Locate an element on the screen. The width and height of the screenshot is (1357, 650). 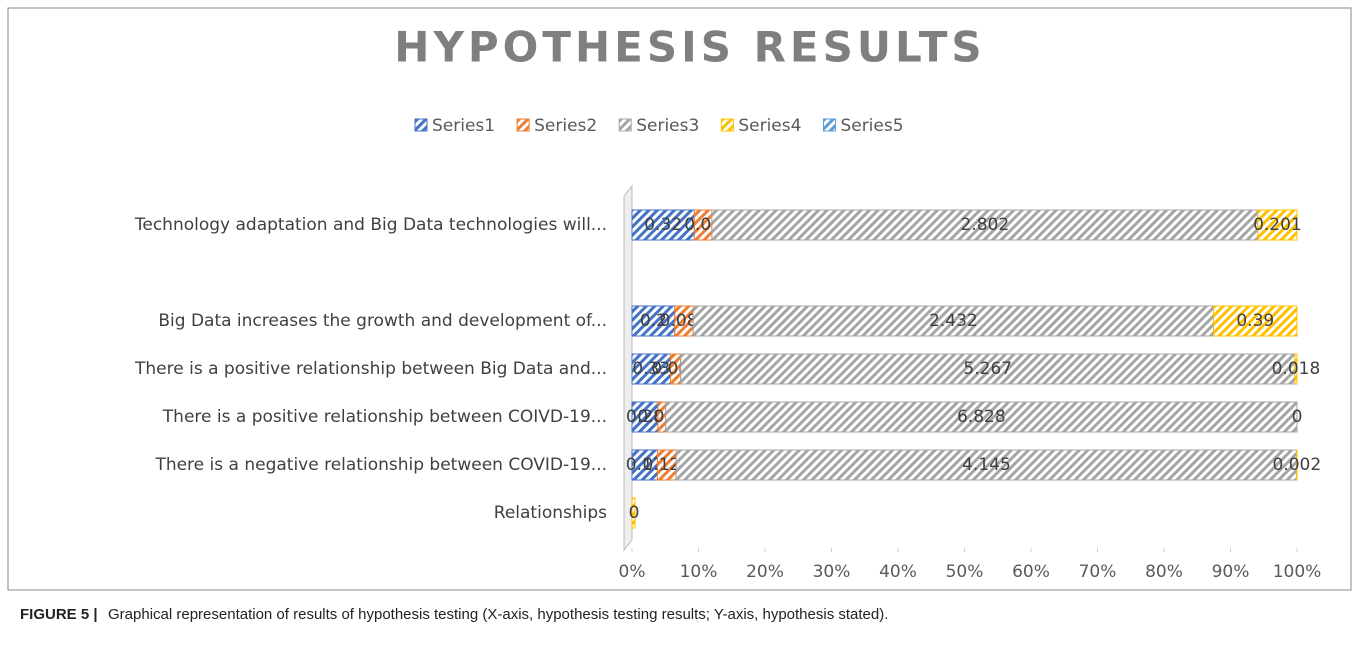
data-label: 0.39 is located at coordinates (1255, 321).